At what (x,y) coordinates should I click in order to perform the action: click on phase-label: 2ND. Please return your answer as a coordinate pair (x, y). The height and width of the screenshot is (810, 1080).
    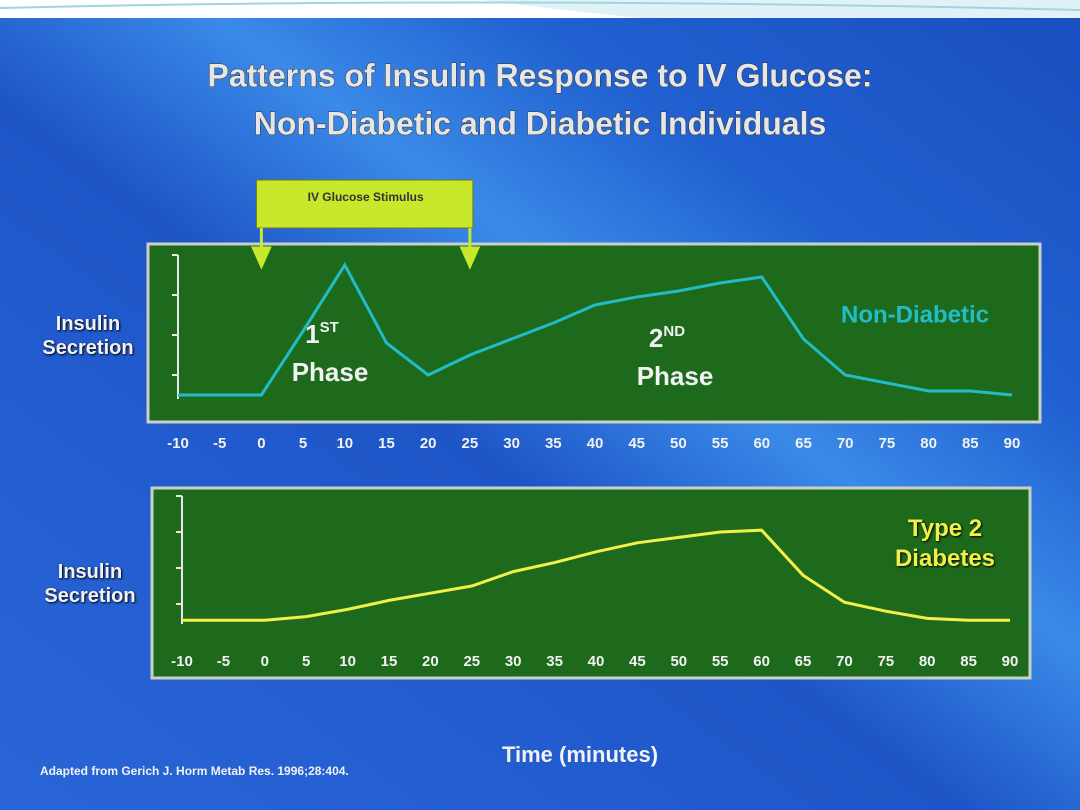
    Looking at the image, I should click on (667, 338).